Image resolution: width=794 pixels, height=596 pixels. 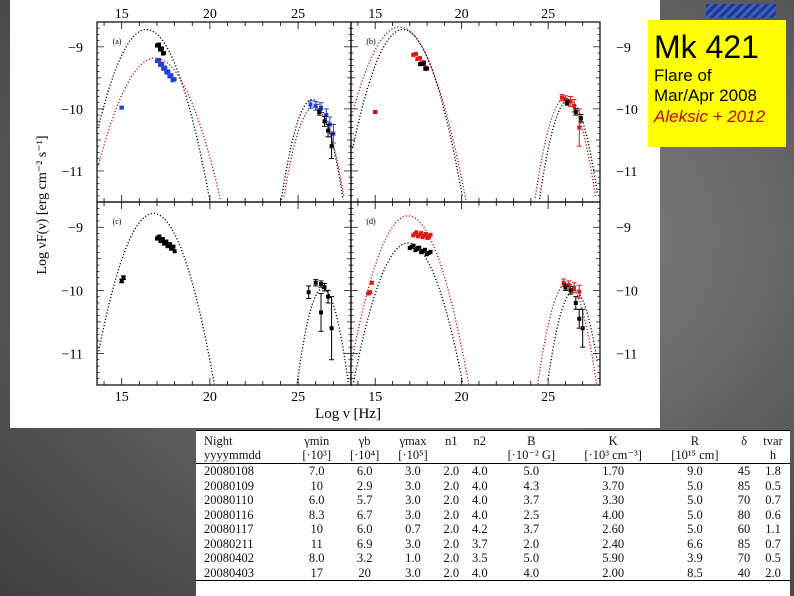 I want to click on callout-title: Mk 421, so click(x=706, y=47).